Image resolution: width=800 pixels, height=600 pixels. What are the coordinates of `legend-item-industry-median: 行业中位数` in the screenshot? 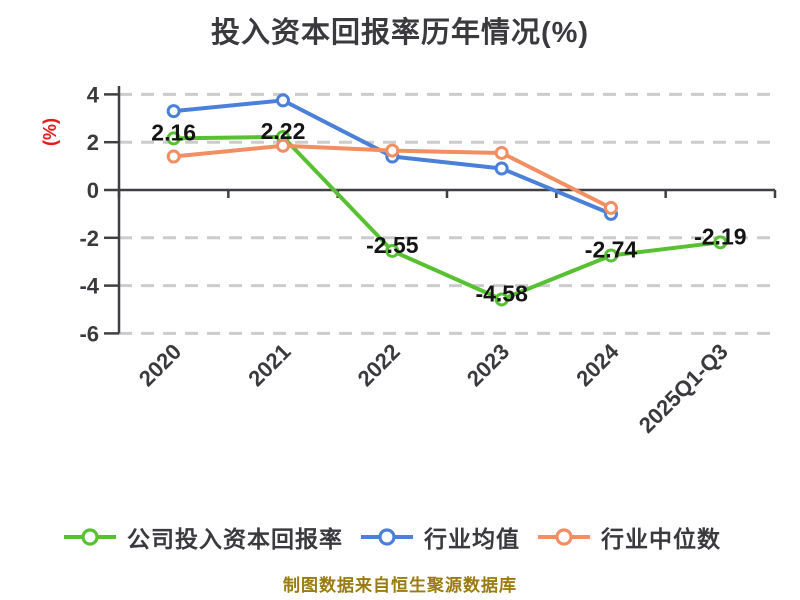 It's located at (629, 537).